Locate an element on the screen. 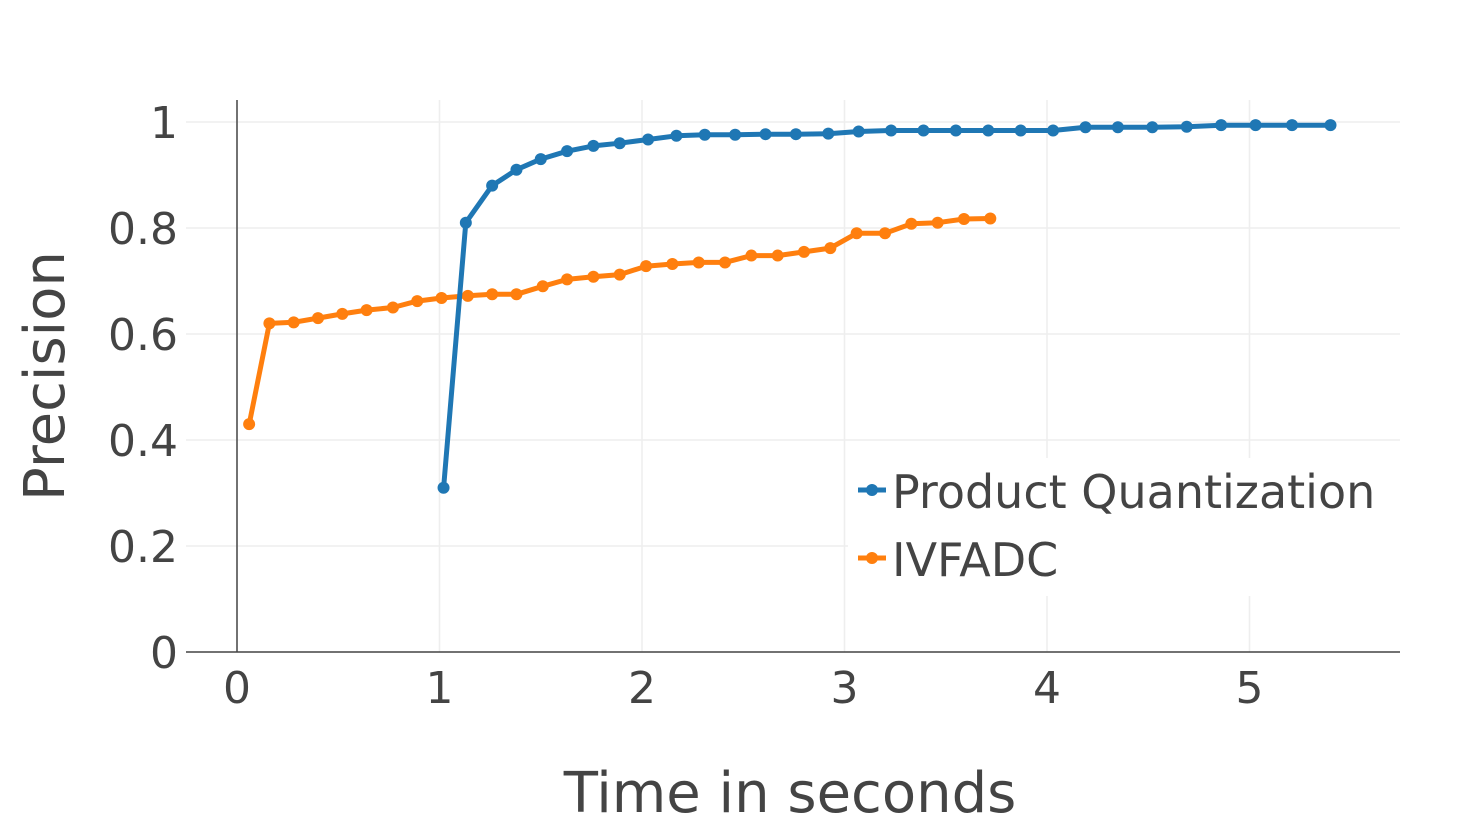 This screenshot has height=831, width=1480. x-tick-label: 0 is located at coordinates (237, 688).